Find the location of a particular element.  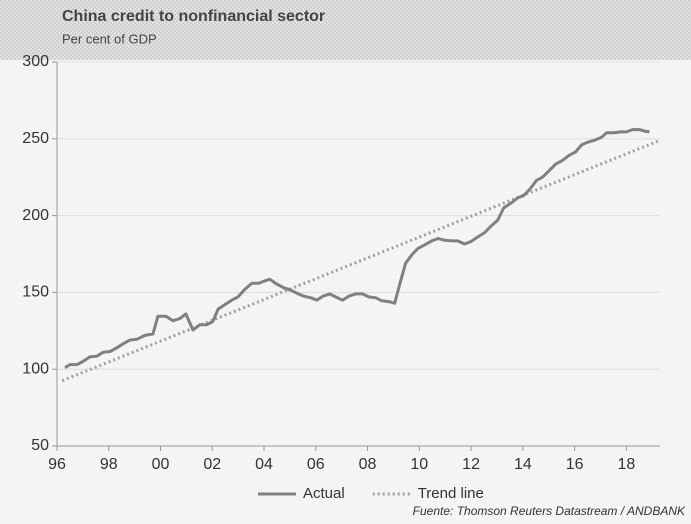

legend-label: Actual is located at coordinates (324, 493).